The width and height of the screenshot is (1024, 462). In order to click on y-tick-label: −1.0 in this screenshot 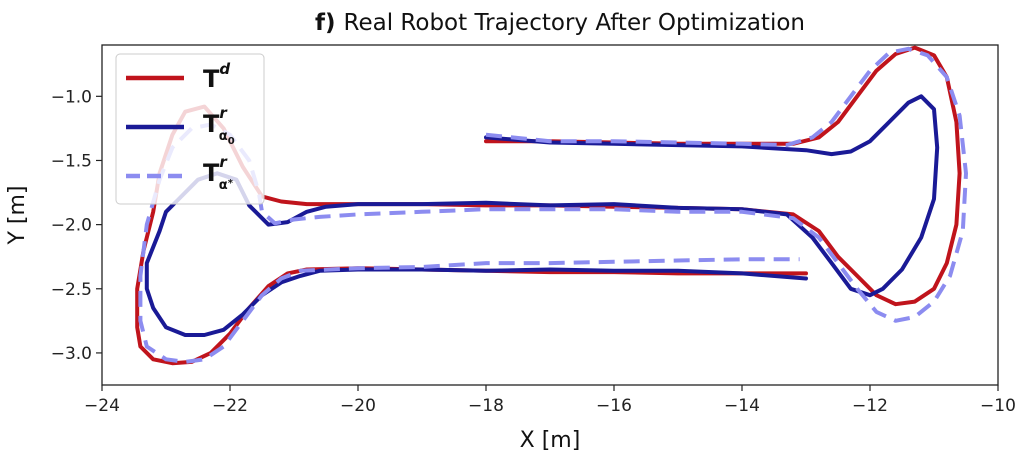, I will do `click(71, 97)`.